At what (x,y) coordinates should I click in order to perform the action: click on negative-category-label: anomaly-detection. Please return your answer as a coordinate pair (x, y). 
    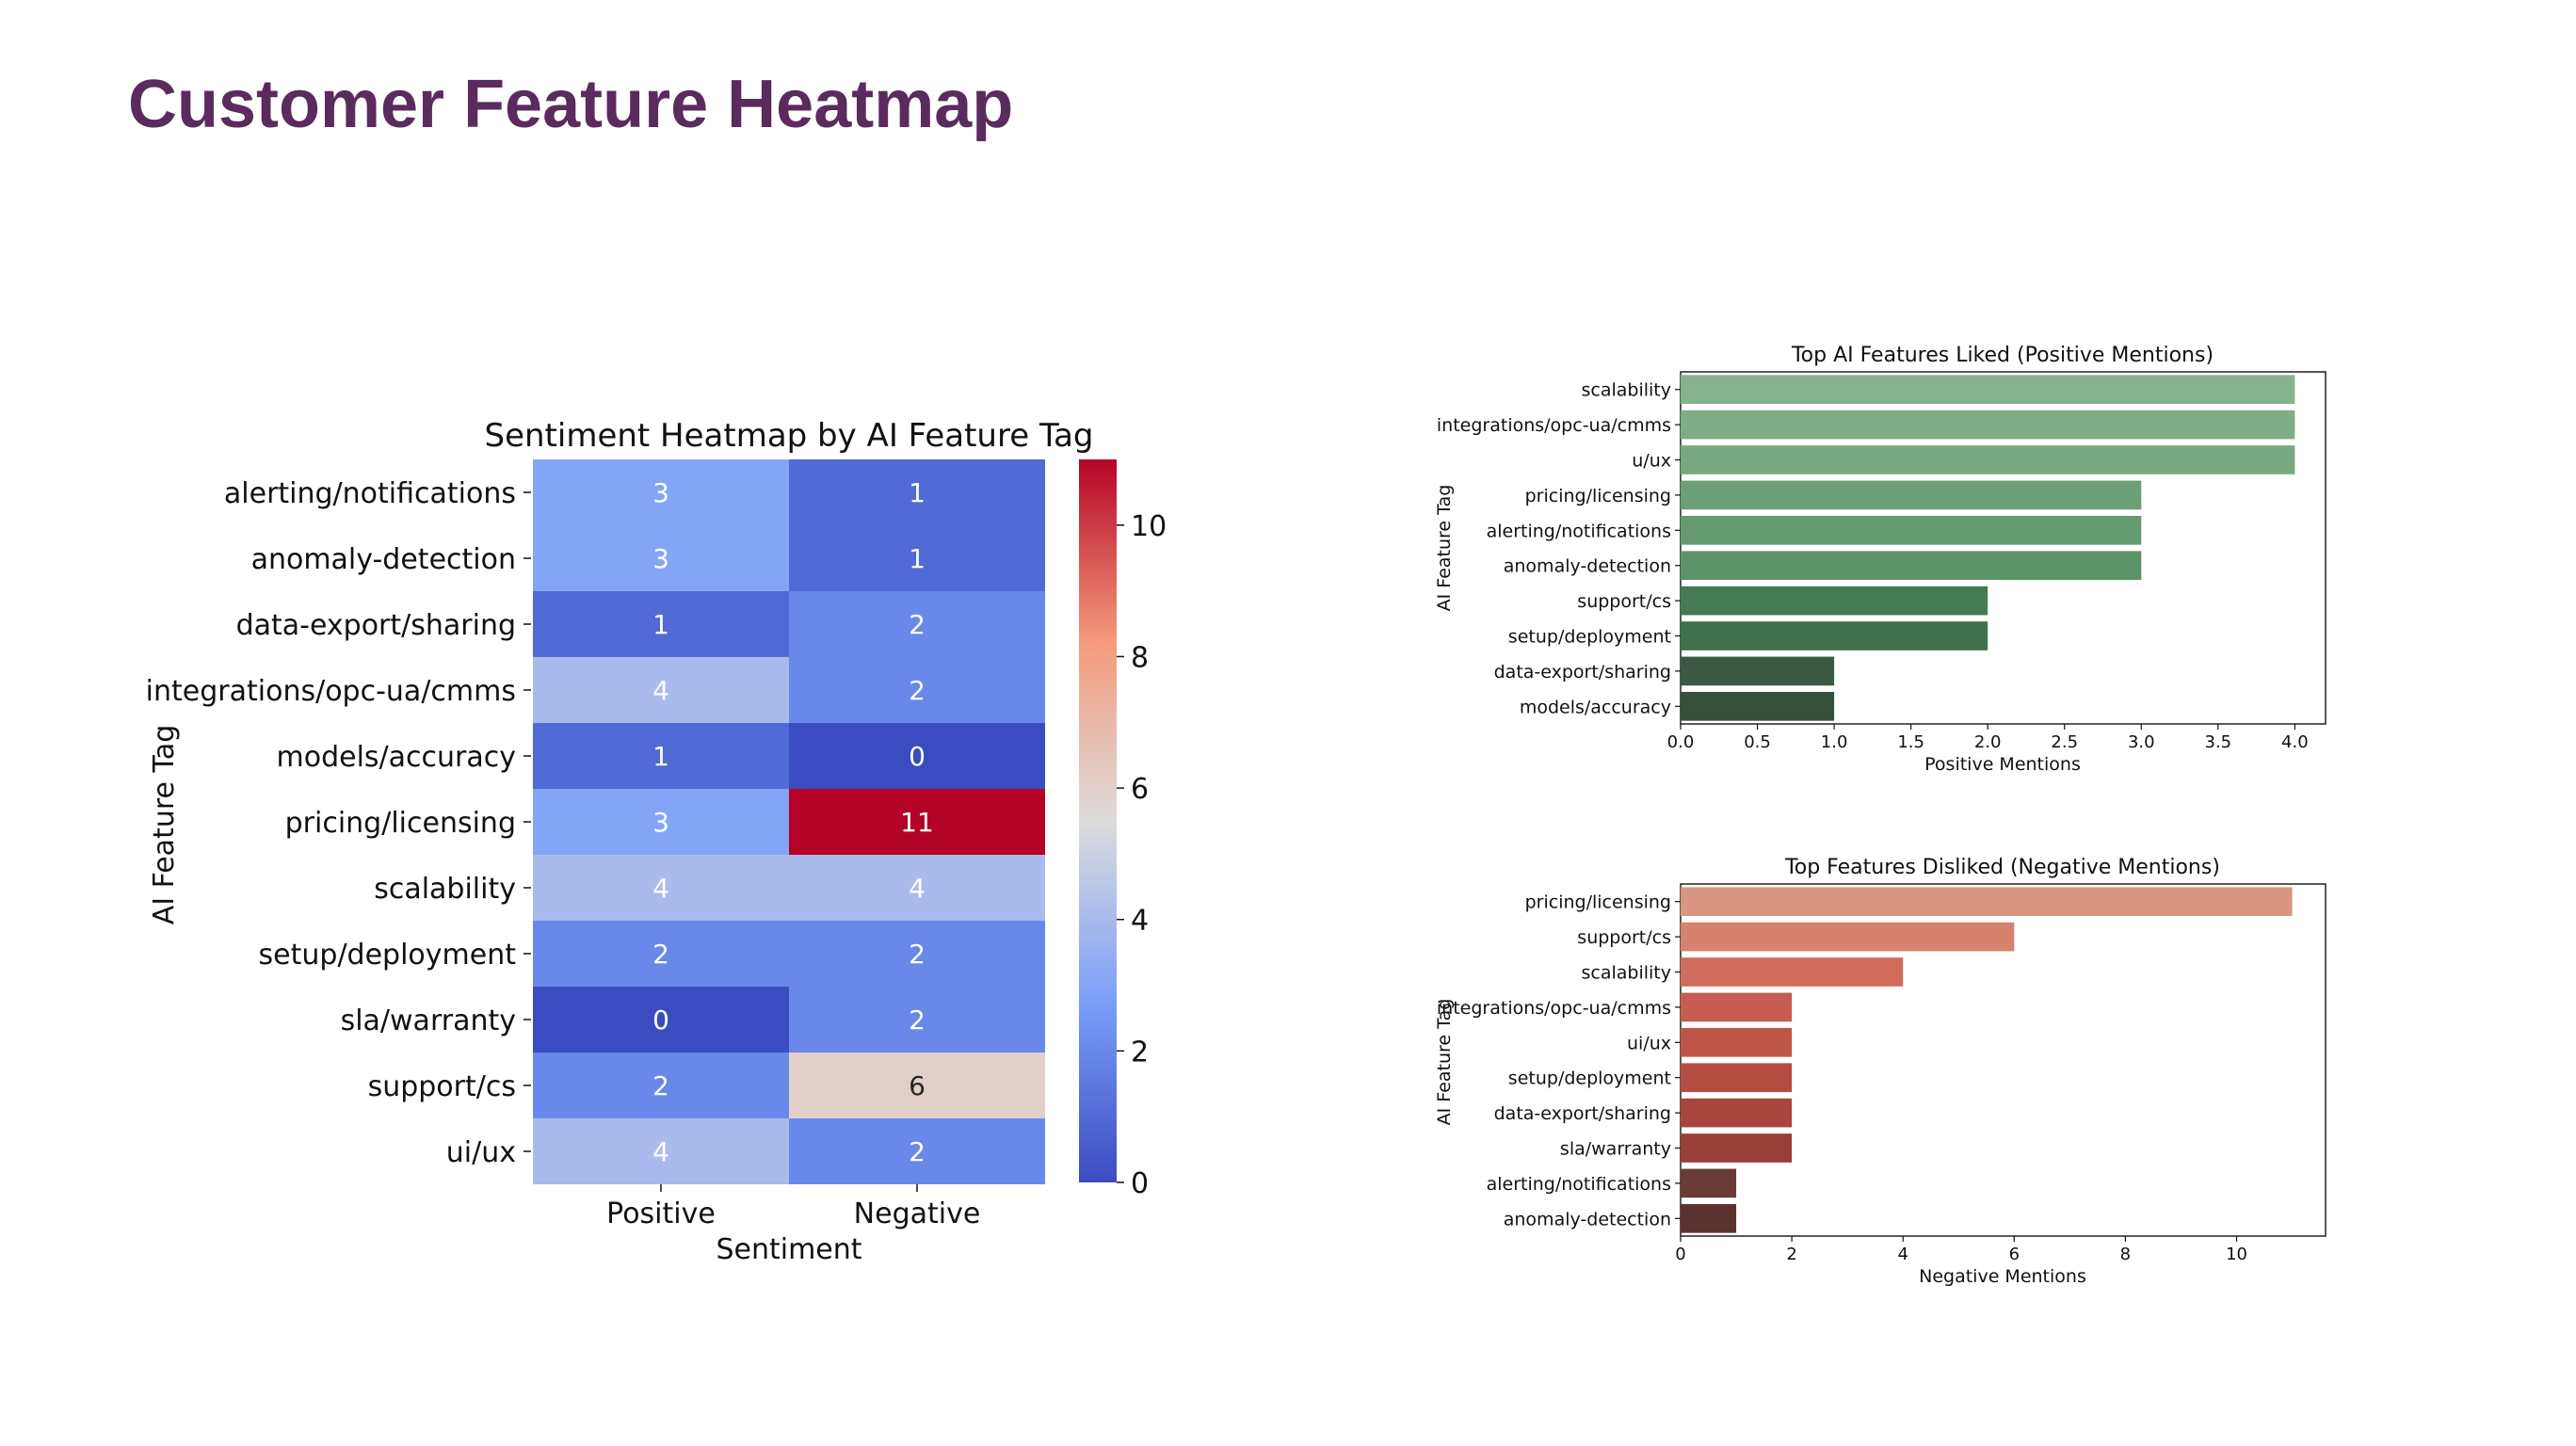
    Looking at the image, I should click on (1587, 1219).